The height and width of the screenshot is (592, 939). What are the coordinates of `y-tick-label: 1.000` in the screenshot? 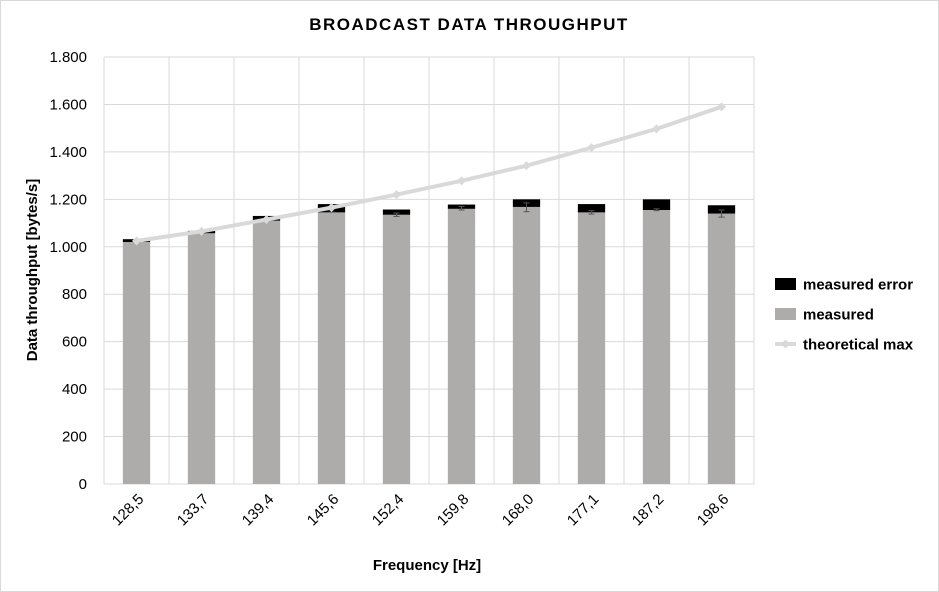 It's located at (68, 247).